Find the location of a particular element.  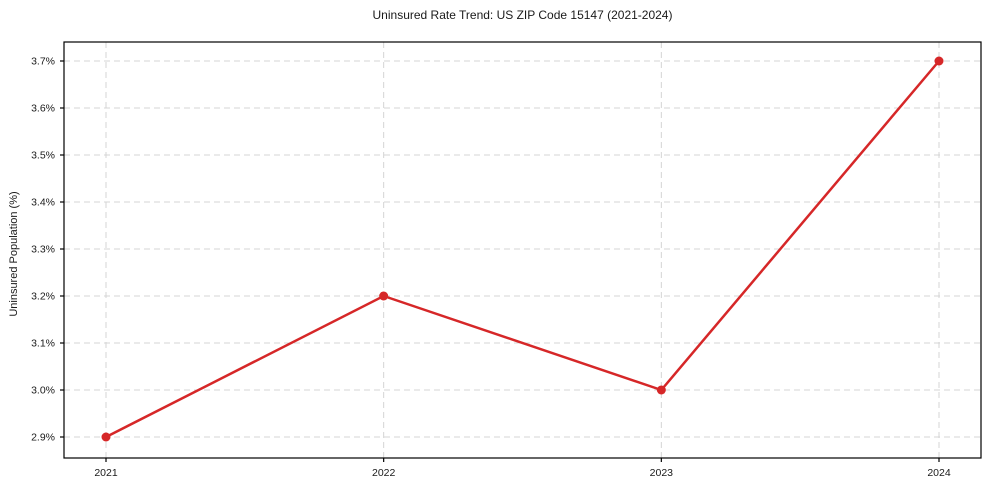

y-tick-label: 3.6% is located at coordinates (43, 109).